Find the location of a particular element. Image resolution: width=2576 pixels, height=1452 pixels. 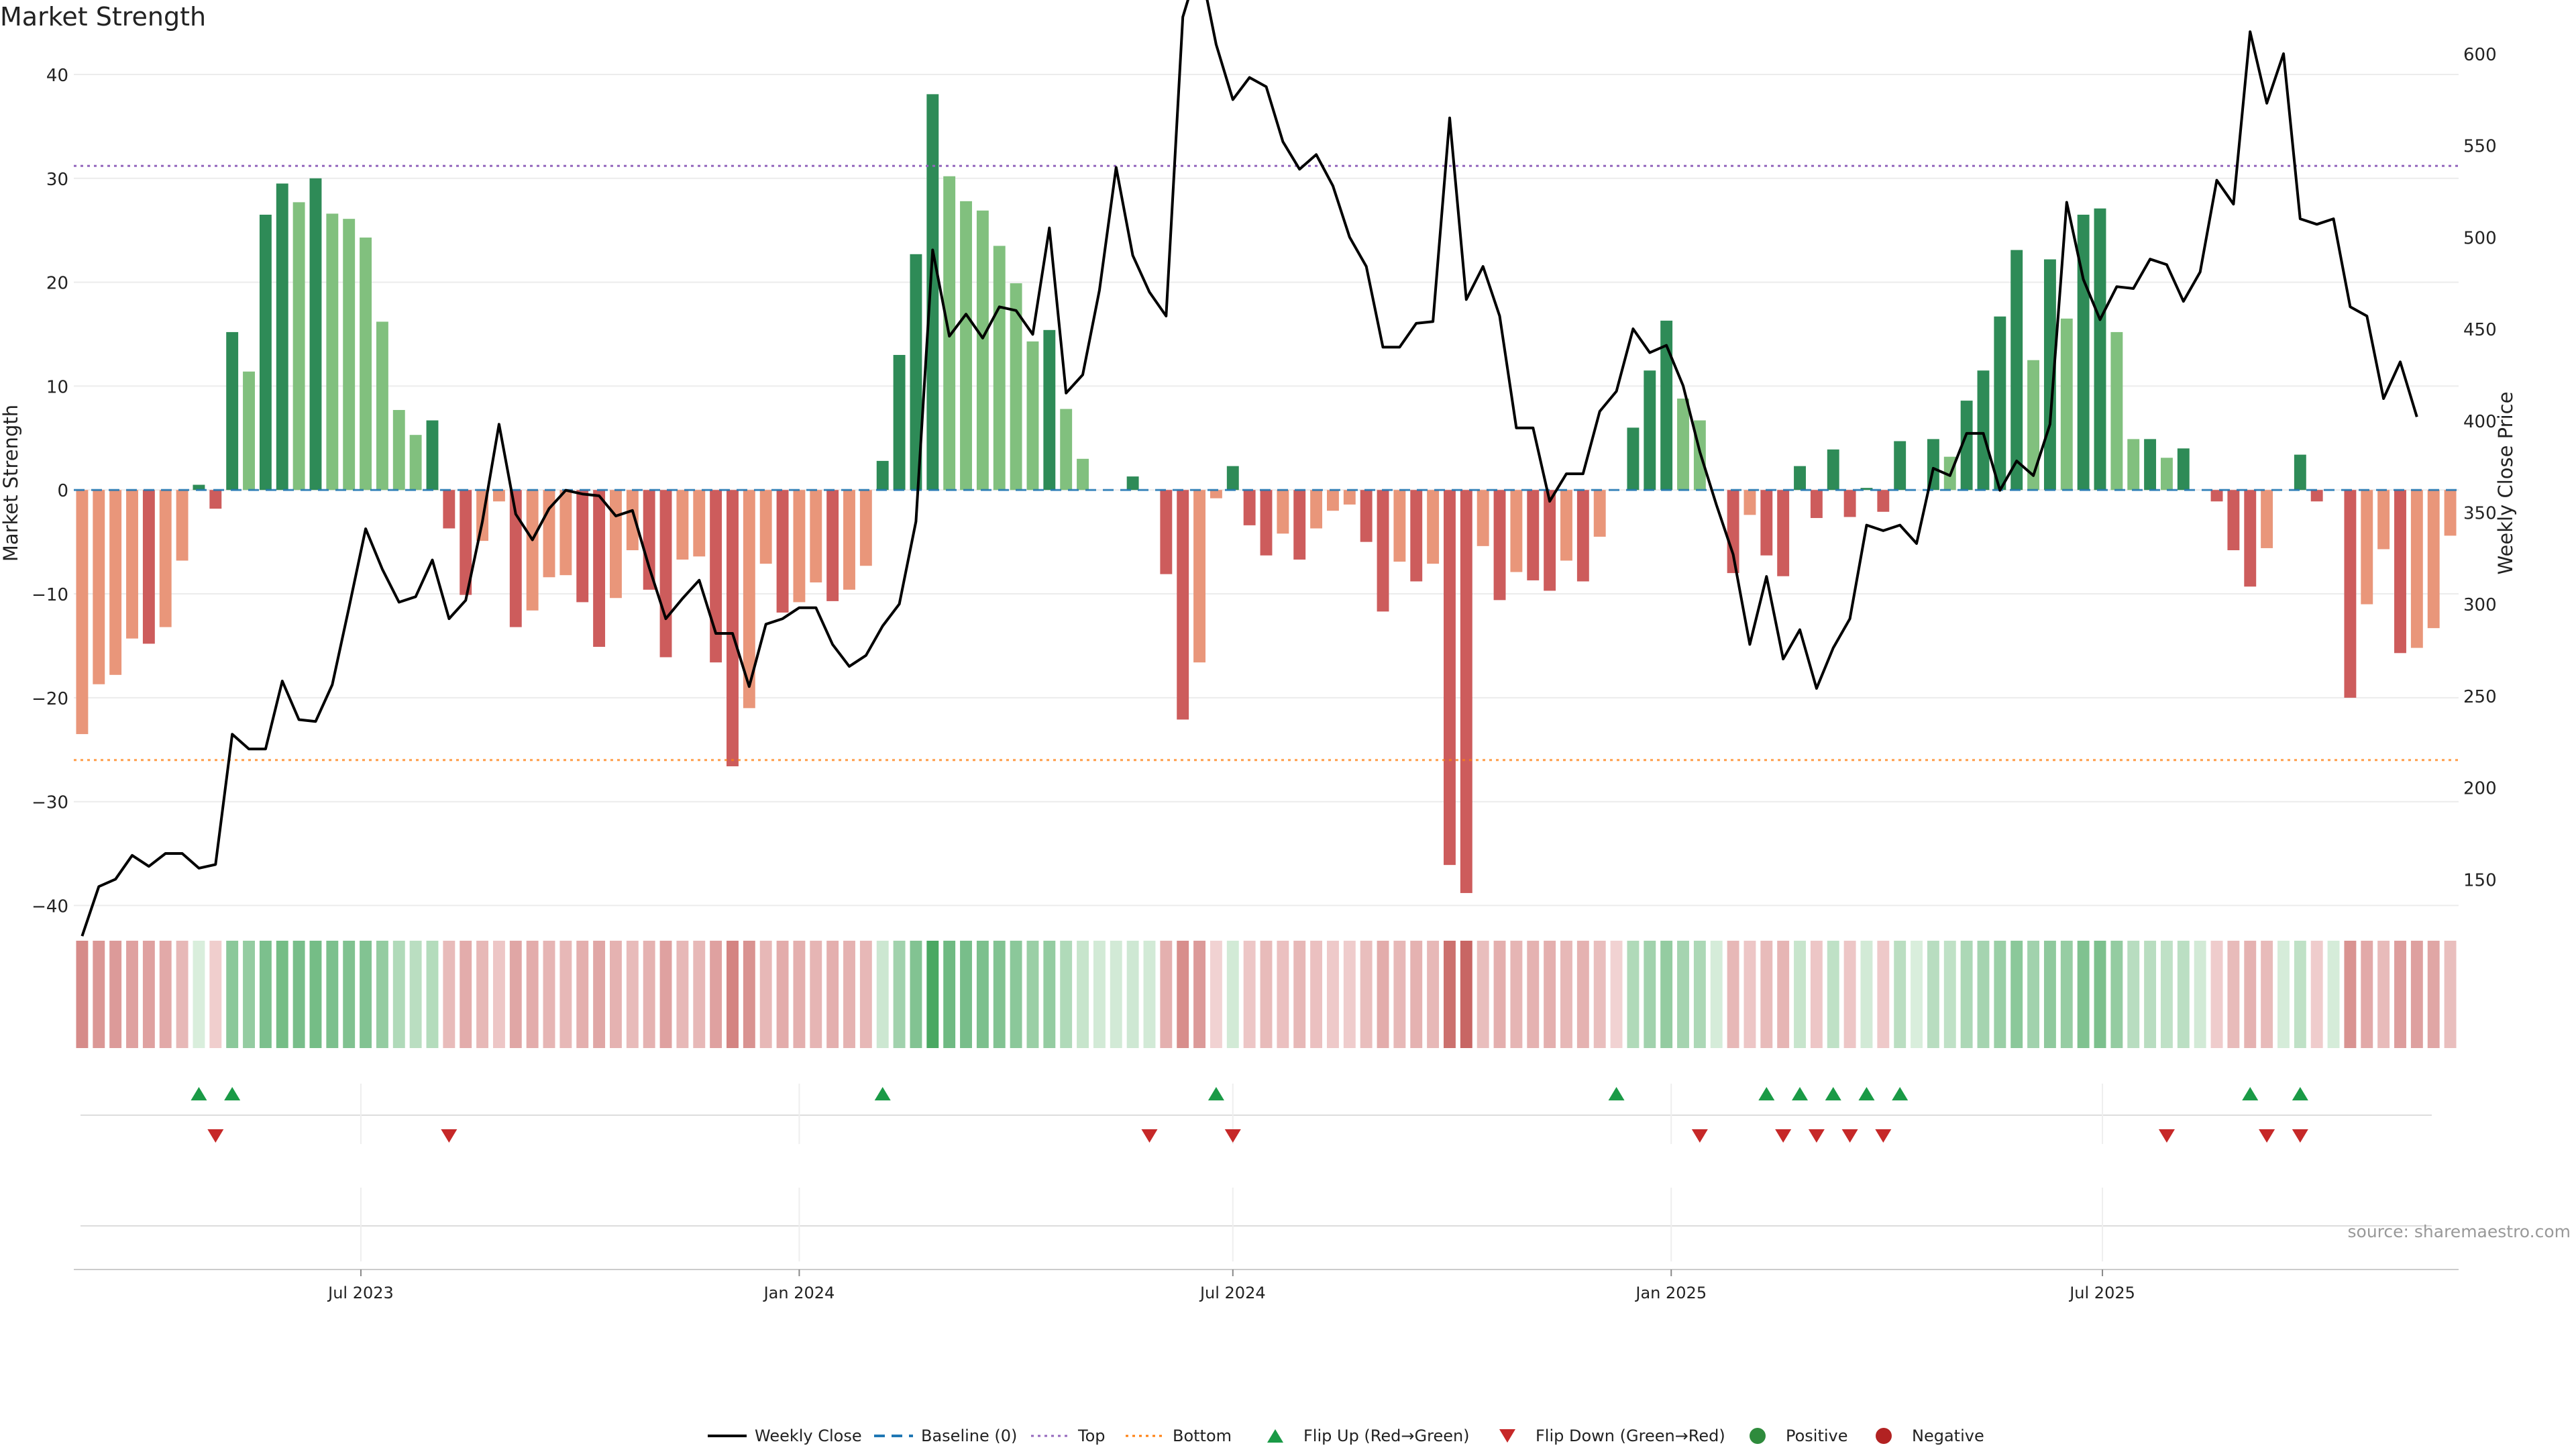

legend-label: Baseline (0) is located at coordinates (969, 1436).